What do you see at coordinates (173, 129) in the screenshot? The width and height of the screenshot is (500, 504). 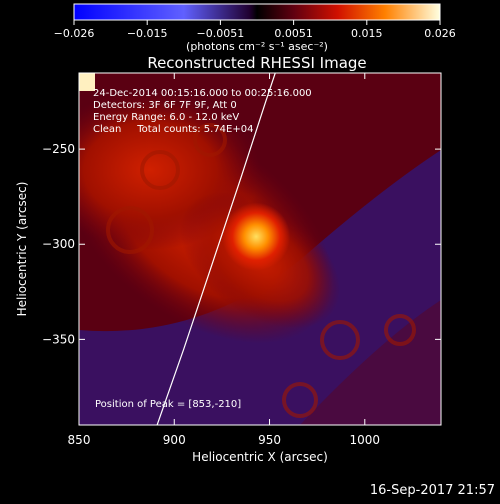 I see `annotation-counts: Clean Total counts: 5.74E+04` at bounding box center [173, 129].